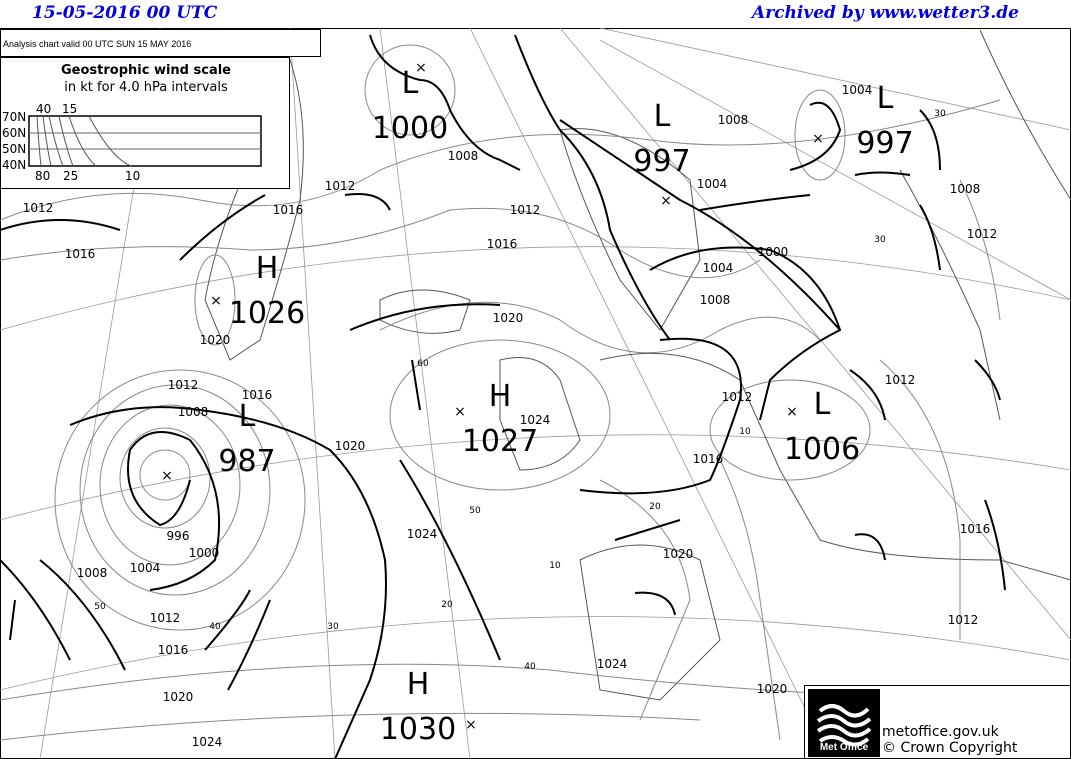 The width and height of the screenshot is (1071, 759). Describe the element at coordinates (146, 87) in the screenshot. I see `wind-scale-subtitle: in kt for 4.0 hPa intervals` at that location.